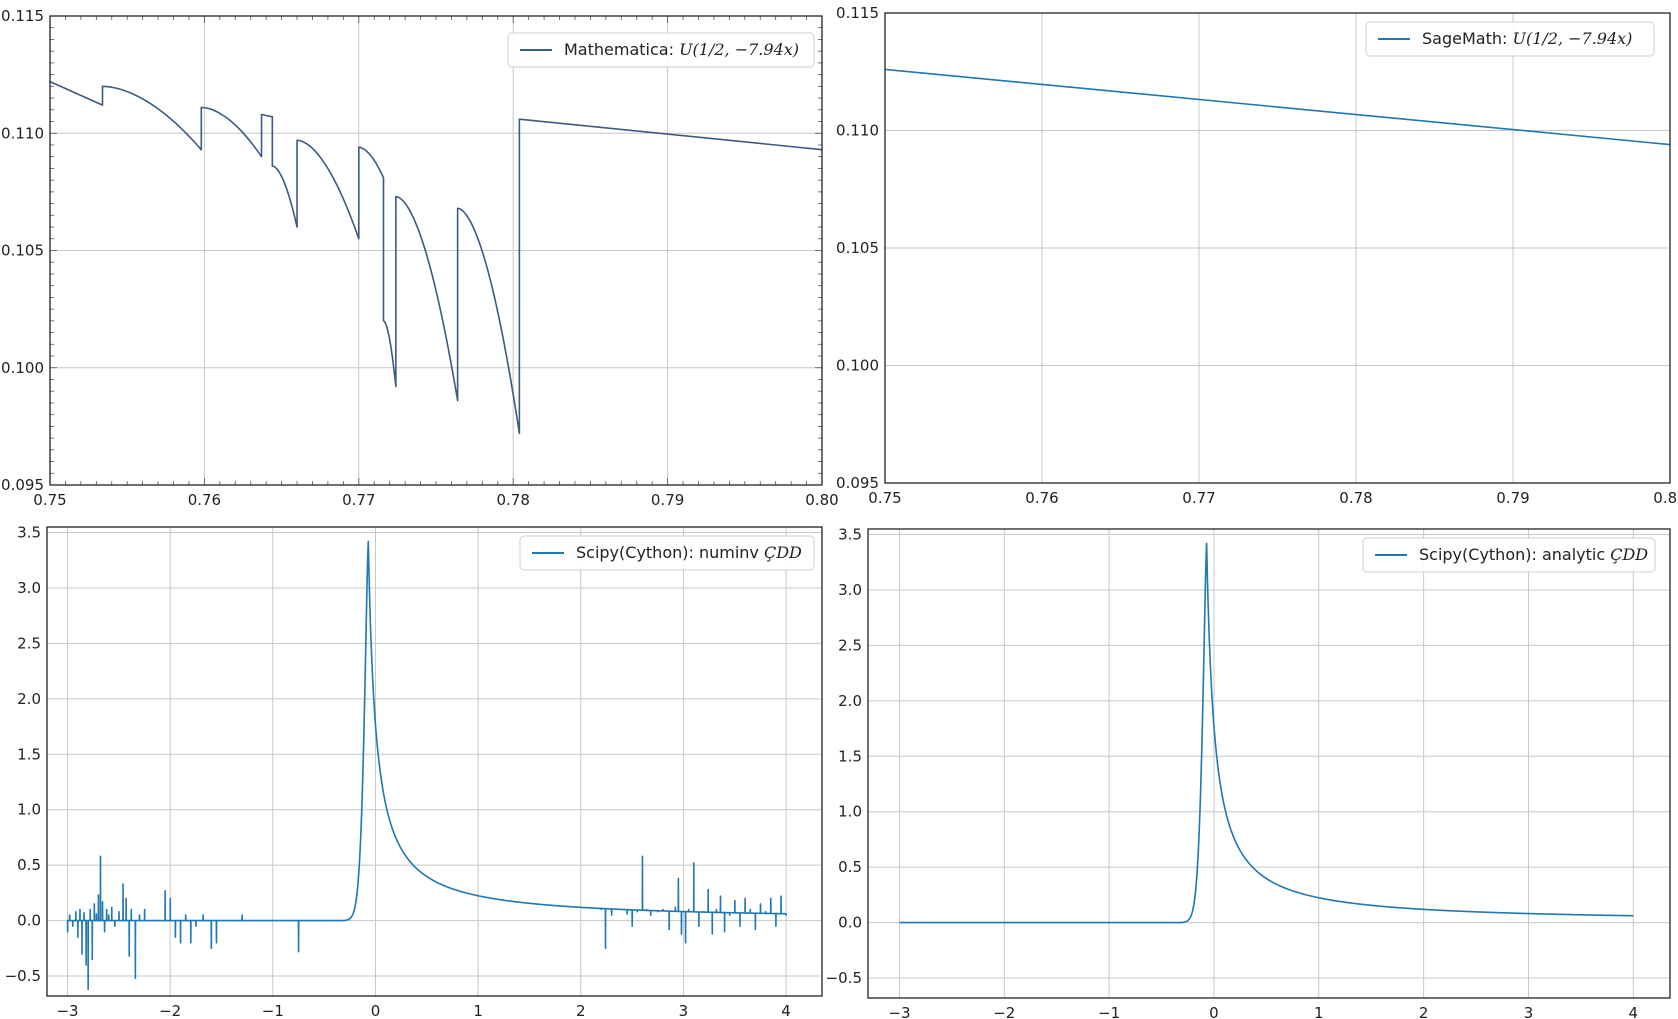 The height and width of the screenshot is (1019, 1678). Describe the element at coordinates (621, 49) in the screenshot. I see `legend-label-text: Mathematica:` at that location.